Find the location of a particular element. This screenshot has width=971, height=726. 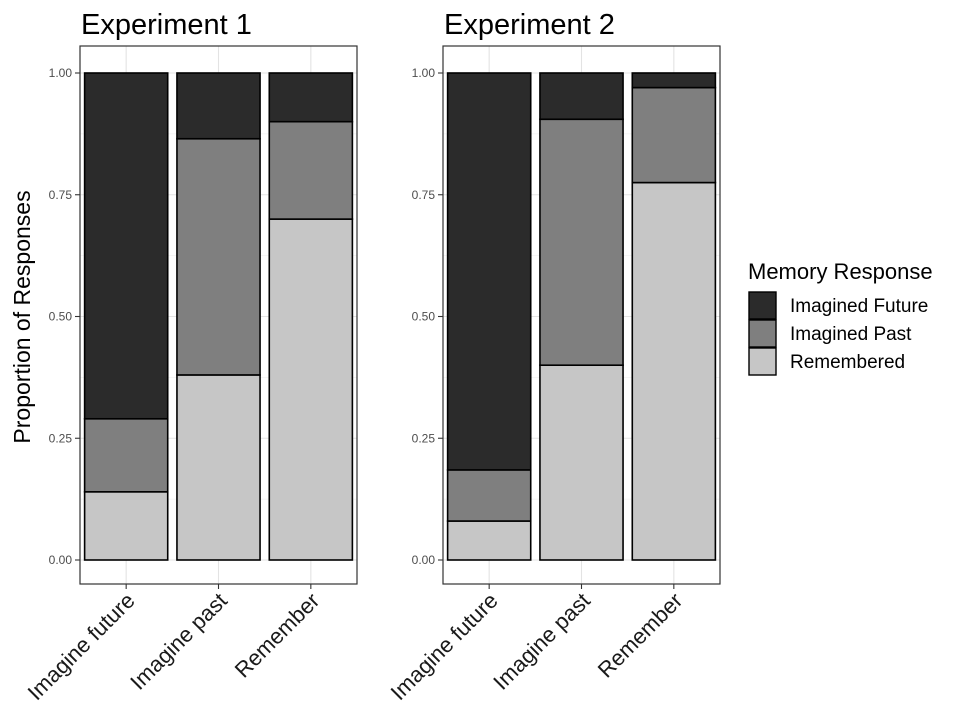

legend-label: Imagined Past is located at coordinates (851, 334).